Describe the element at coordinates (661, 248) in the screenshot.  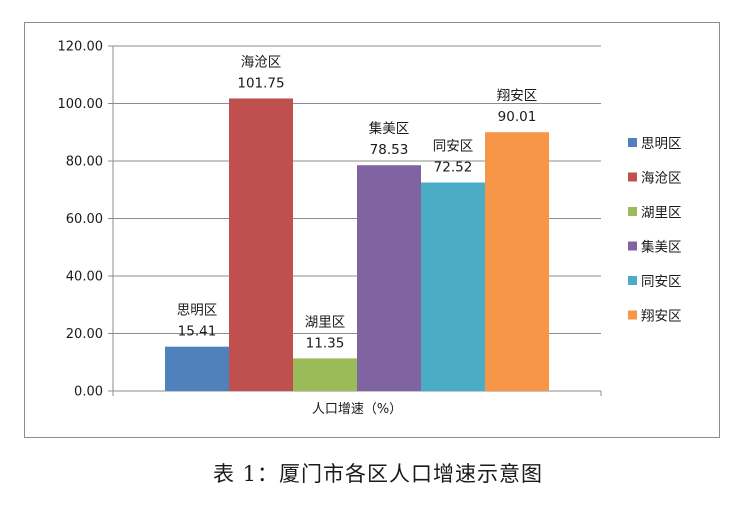
I see `legend-label: 集美区` at that location.